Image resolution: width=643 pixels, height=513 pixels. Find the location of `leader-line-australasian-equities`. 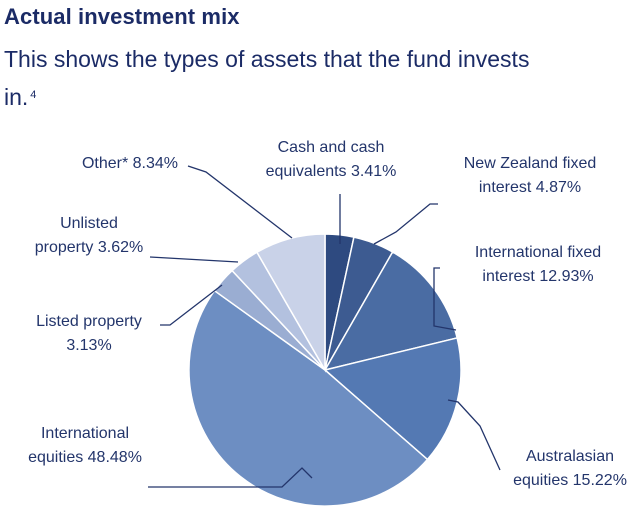

leader-line-australasian-equities is located at coordinates (474, 435).